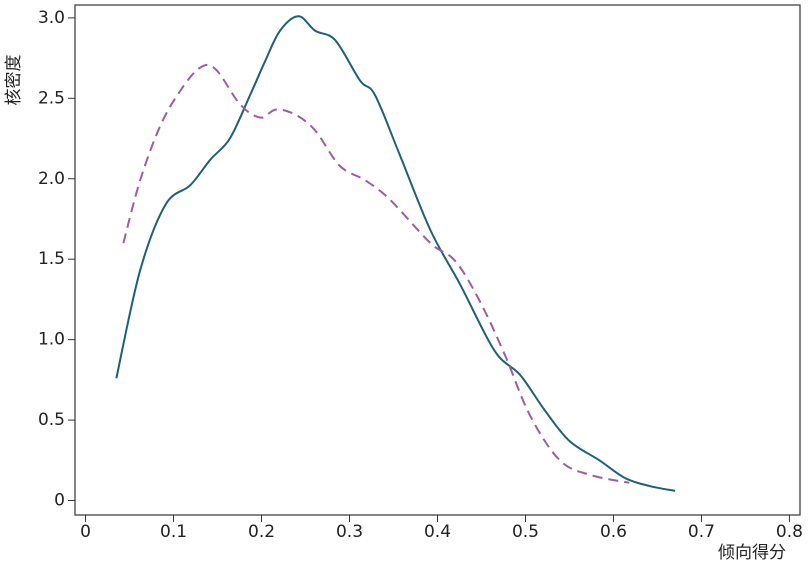 The width and height of the screenshot is (810, 570). What do you see at coordinates (349, 532) in the screenshot?
I see `x-tick-label: 0.3` at bounding box center [349, 532].